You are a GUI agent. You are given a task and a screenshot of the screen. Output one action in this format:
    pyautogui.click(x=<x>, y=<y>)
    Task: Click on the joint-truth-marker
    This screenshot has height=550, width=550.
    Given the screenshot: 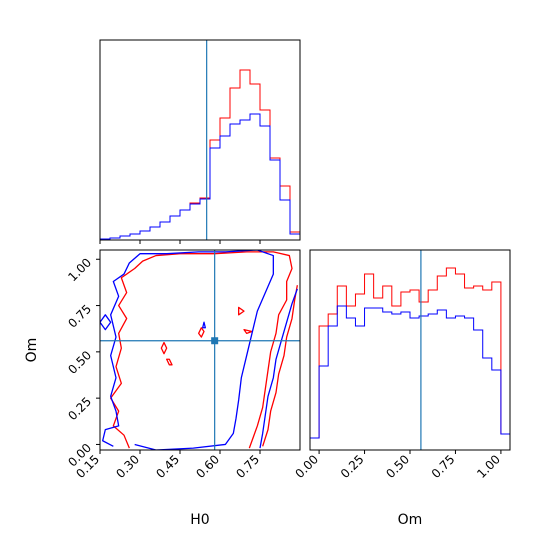 What is the action you would take?
    pyautogui.click(x=215, y=341)
    